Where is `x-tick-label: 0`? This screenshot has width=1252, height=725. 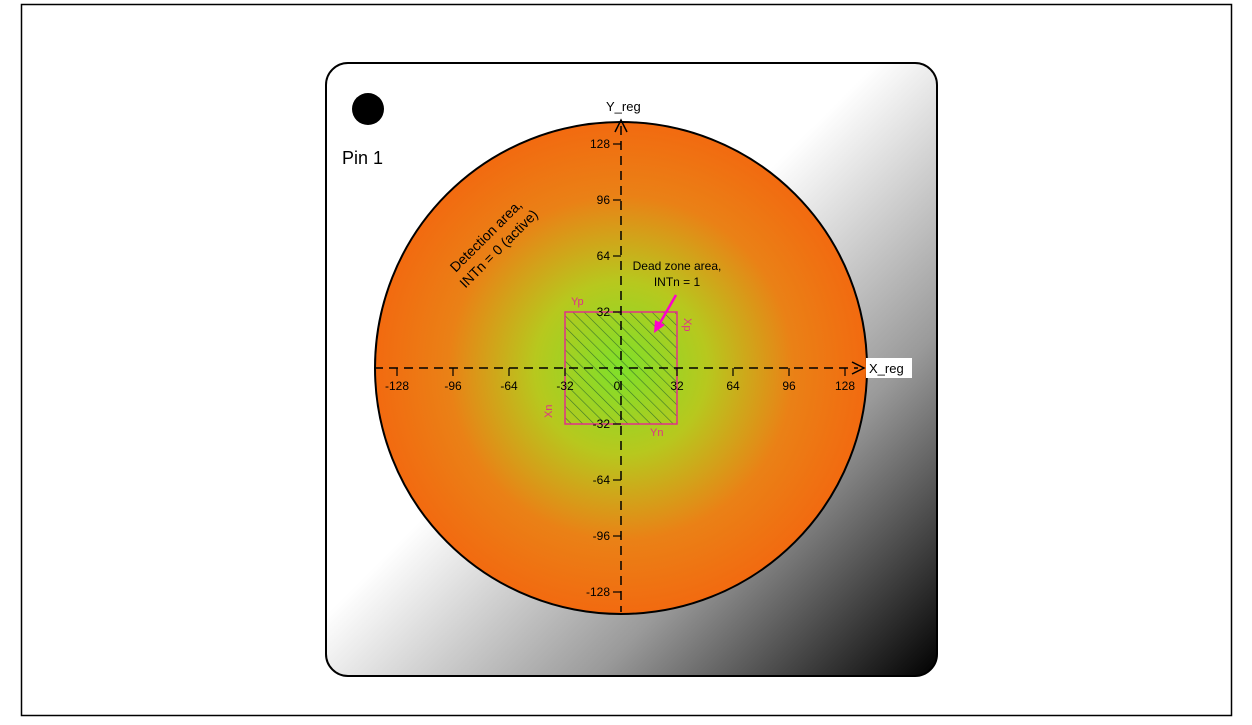 x-tick-label: 0 is located at coordinates (617, 386).